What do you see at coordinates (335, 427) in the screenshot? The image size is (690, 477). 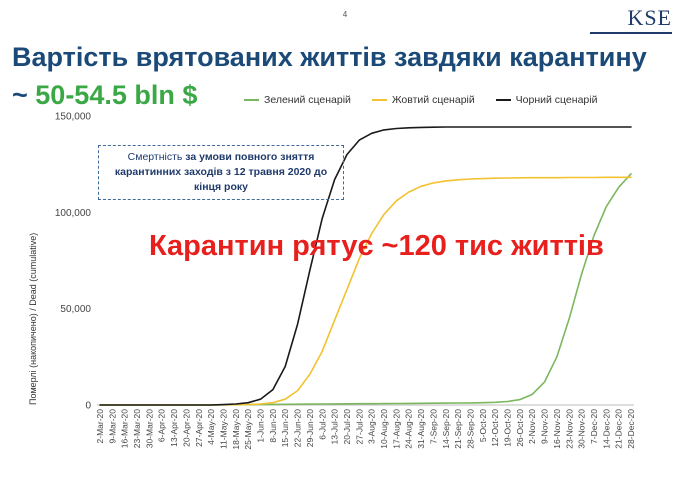 I see `x-tick-label: 13-Jul-20` at bounding box center [335, 427].